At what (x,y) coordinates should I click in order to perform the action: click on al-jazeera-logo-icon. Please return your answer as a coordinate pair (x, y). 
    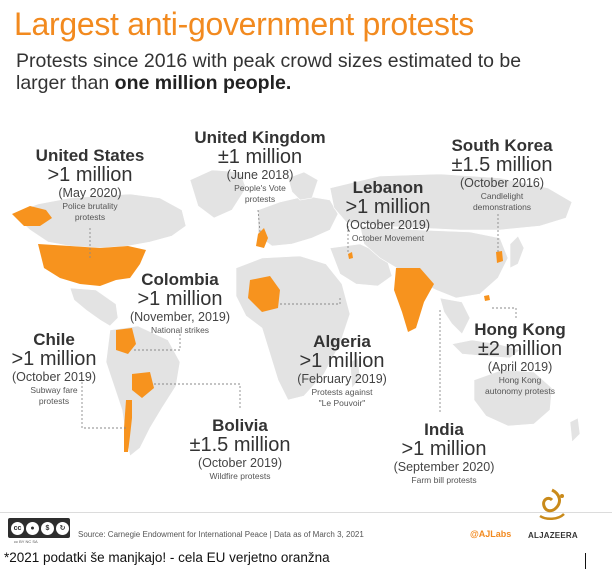
    Looking at the image, I should click on (552, 504).